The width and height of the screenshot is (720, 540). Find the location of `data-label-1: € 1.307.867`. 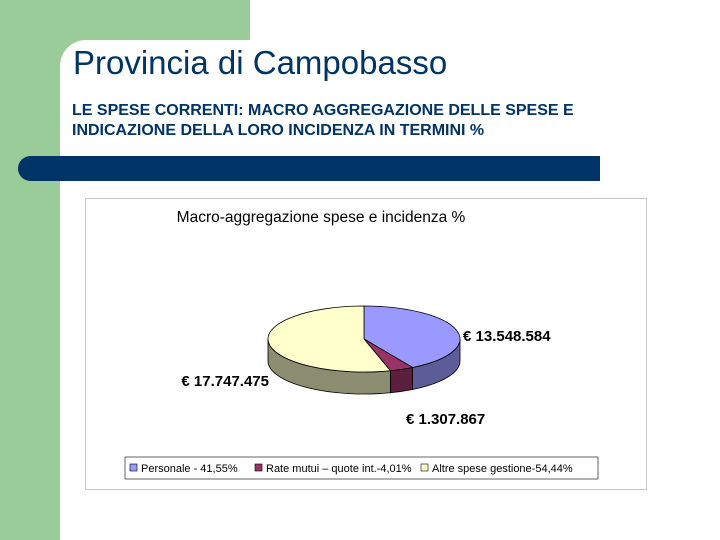

data-label-1: € 1.307.867 is located at coordinates (445, 419).